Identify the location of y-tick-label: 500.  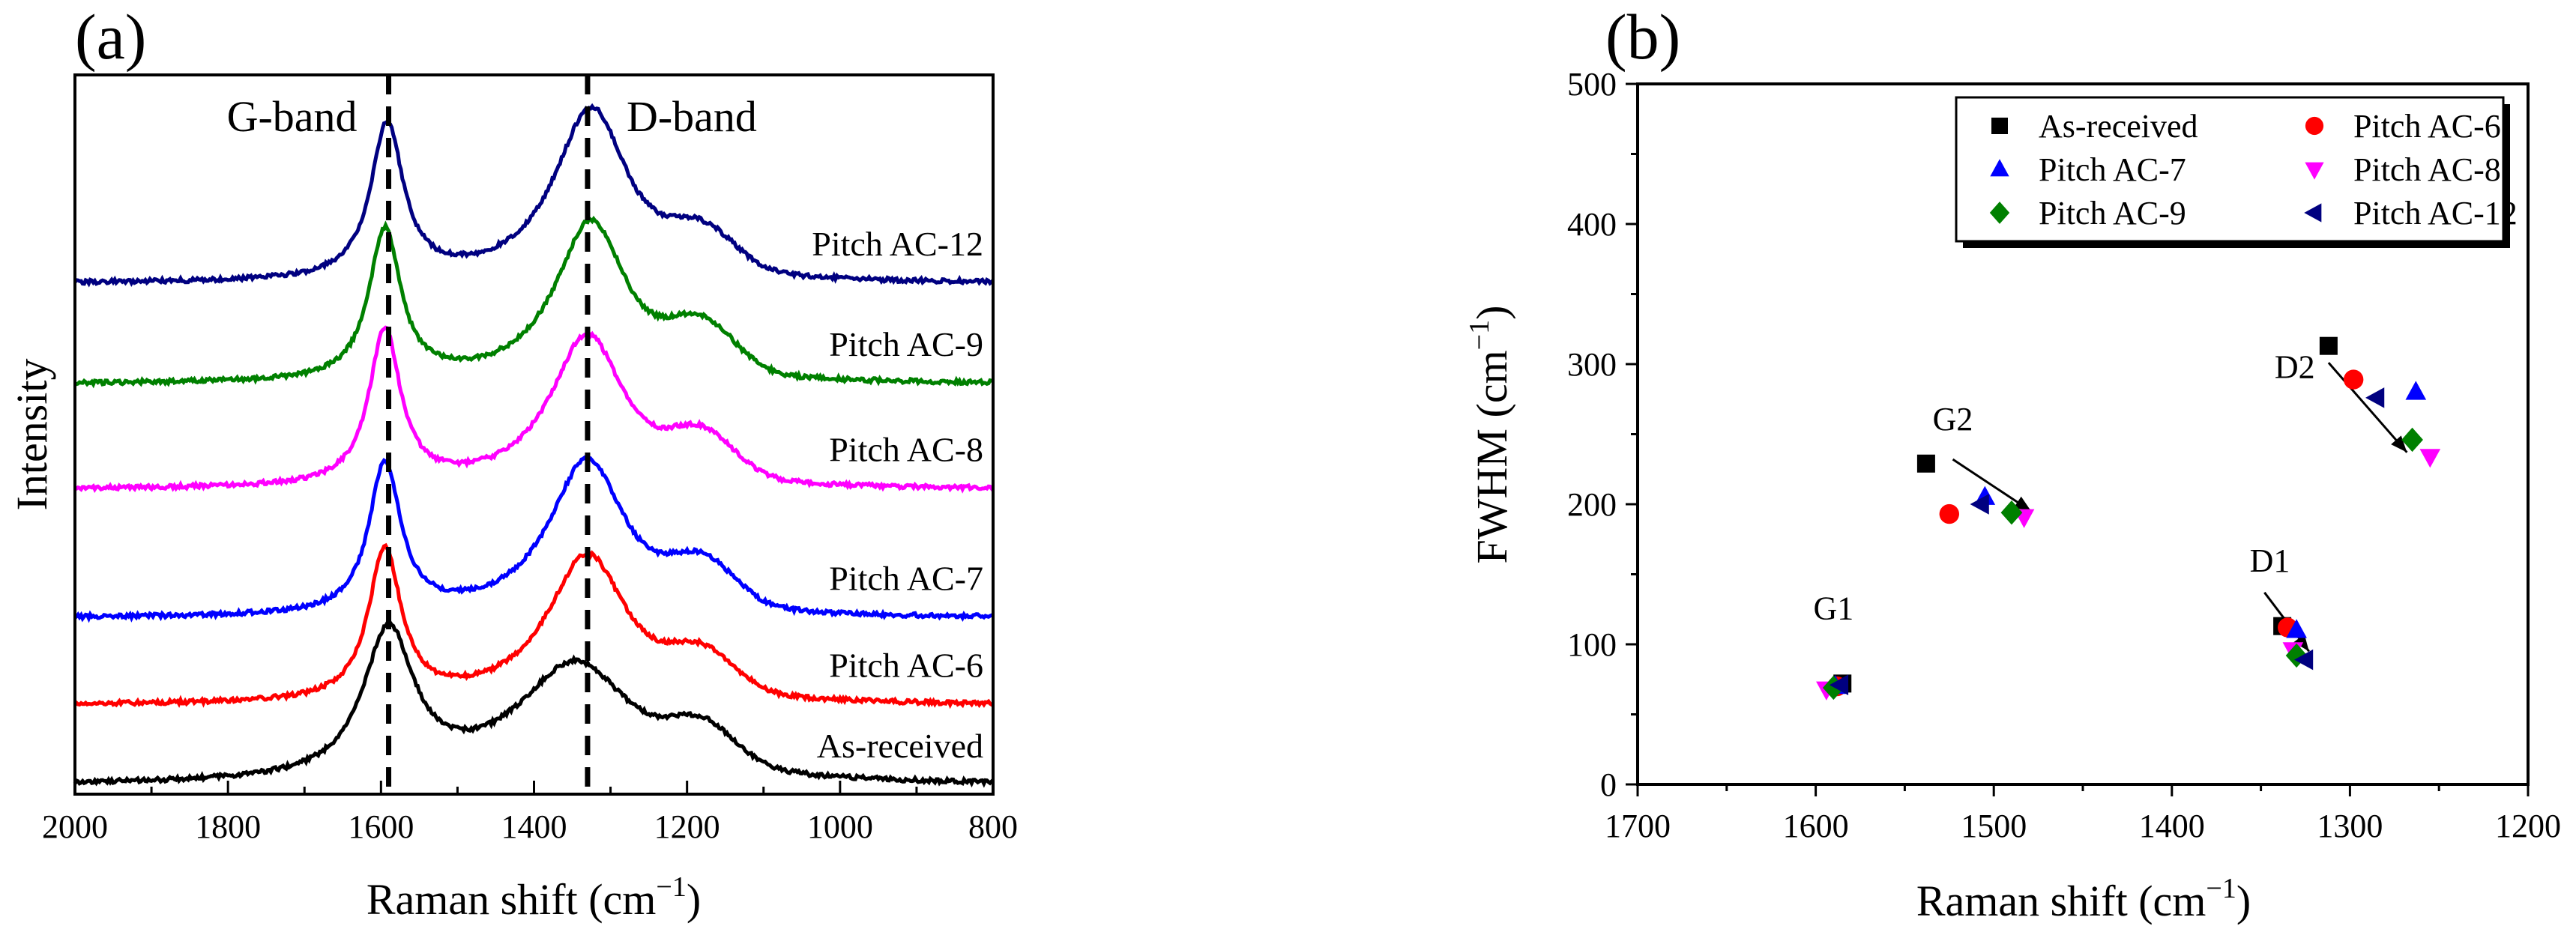
(1592, 85).